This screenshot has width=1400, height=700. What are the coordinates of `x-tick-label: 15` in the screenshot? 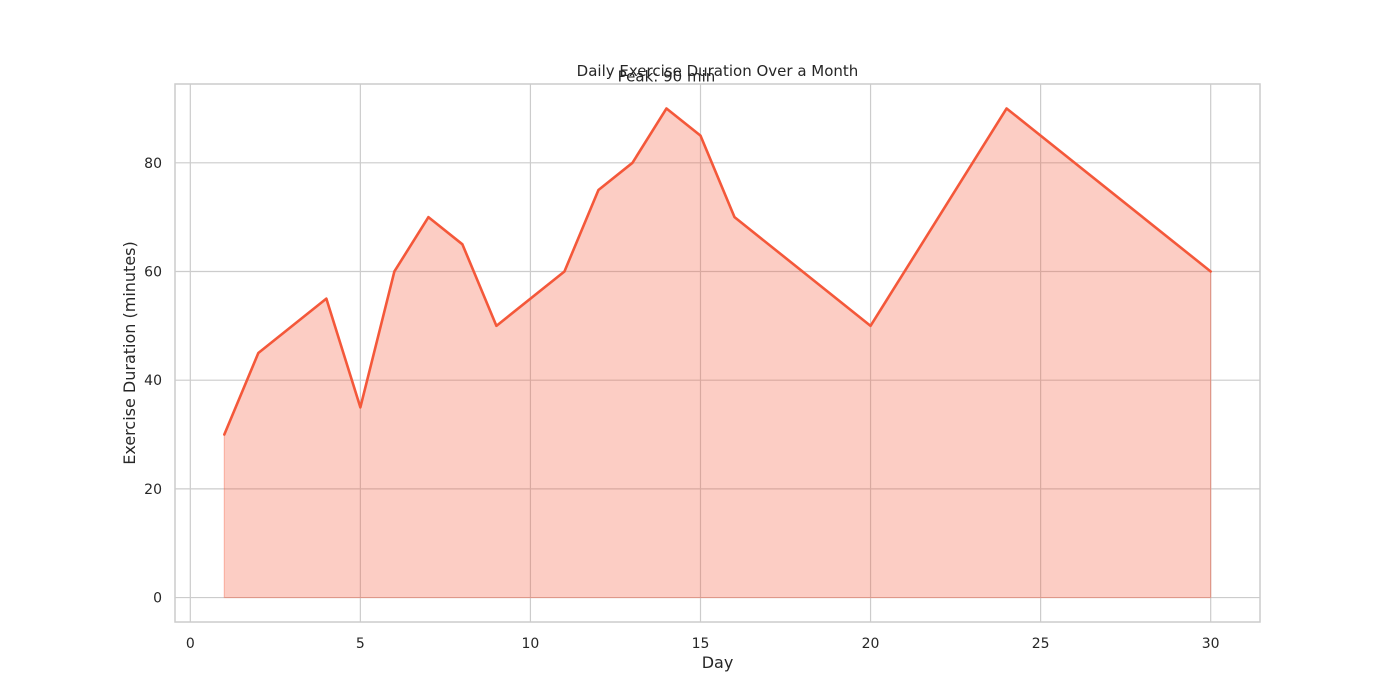 It's located at (701, 644).